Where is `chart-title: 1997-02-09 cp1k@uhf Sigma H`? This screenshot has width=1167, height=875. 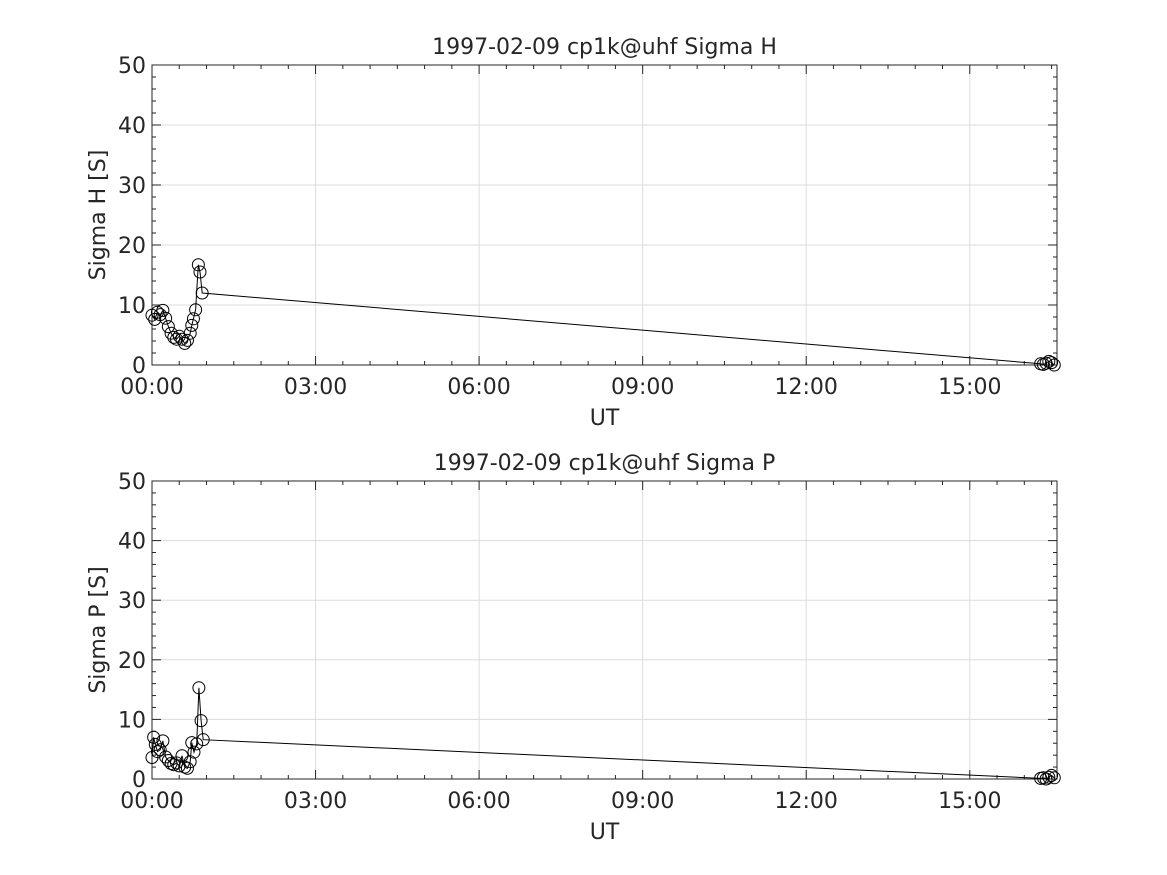 chart-title: 1997-02-09 cp1k@uhf Sigma H is located at coordinates (604, 47).